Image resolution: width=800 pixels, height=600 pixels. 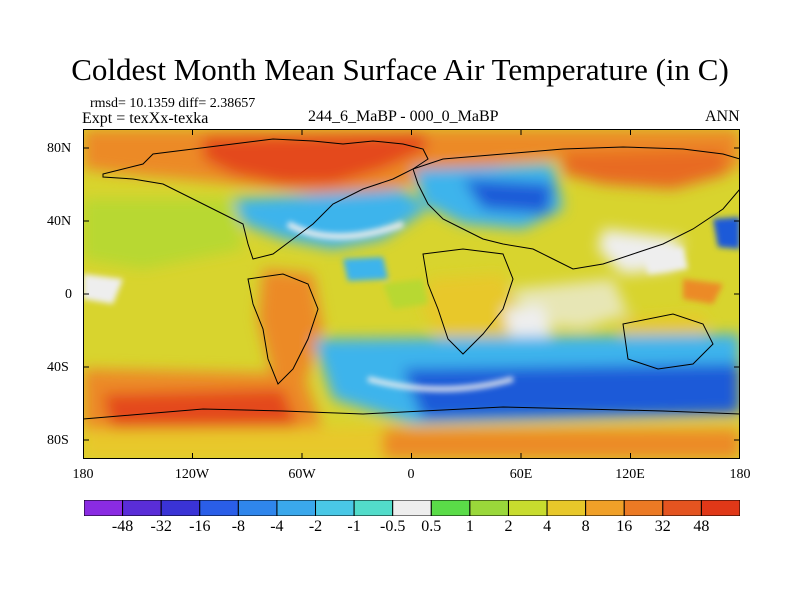 I want to click on lon-label-60w: 60W, so click(x=302, y=474).